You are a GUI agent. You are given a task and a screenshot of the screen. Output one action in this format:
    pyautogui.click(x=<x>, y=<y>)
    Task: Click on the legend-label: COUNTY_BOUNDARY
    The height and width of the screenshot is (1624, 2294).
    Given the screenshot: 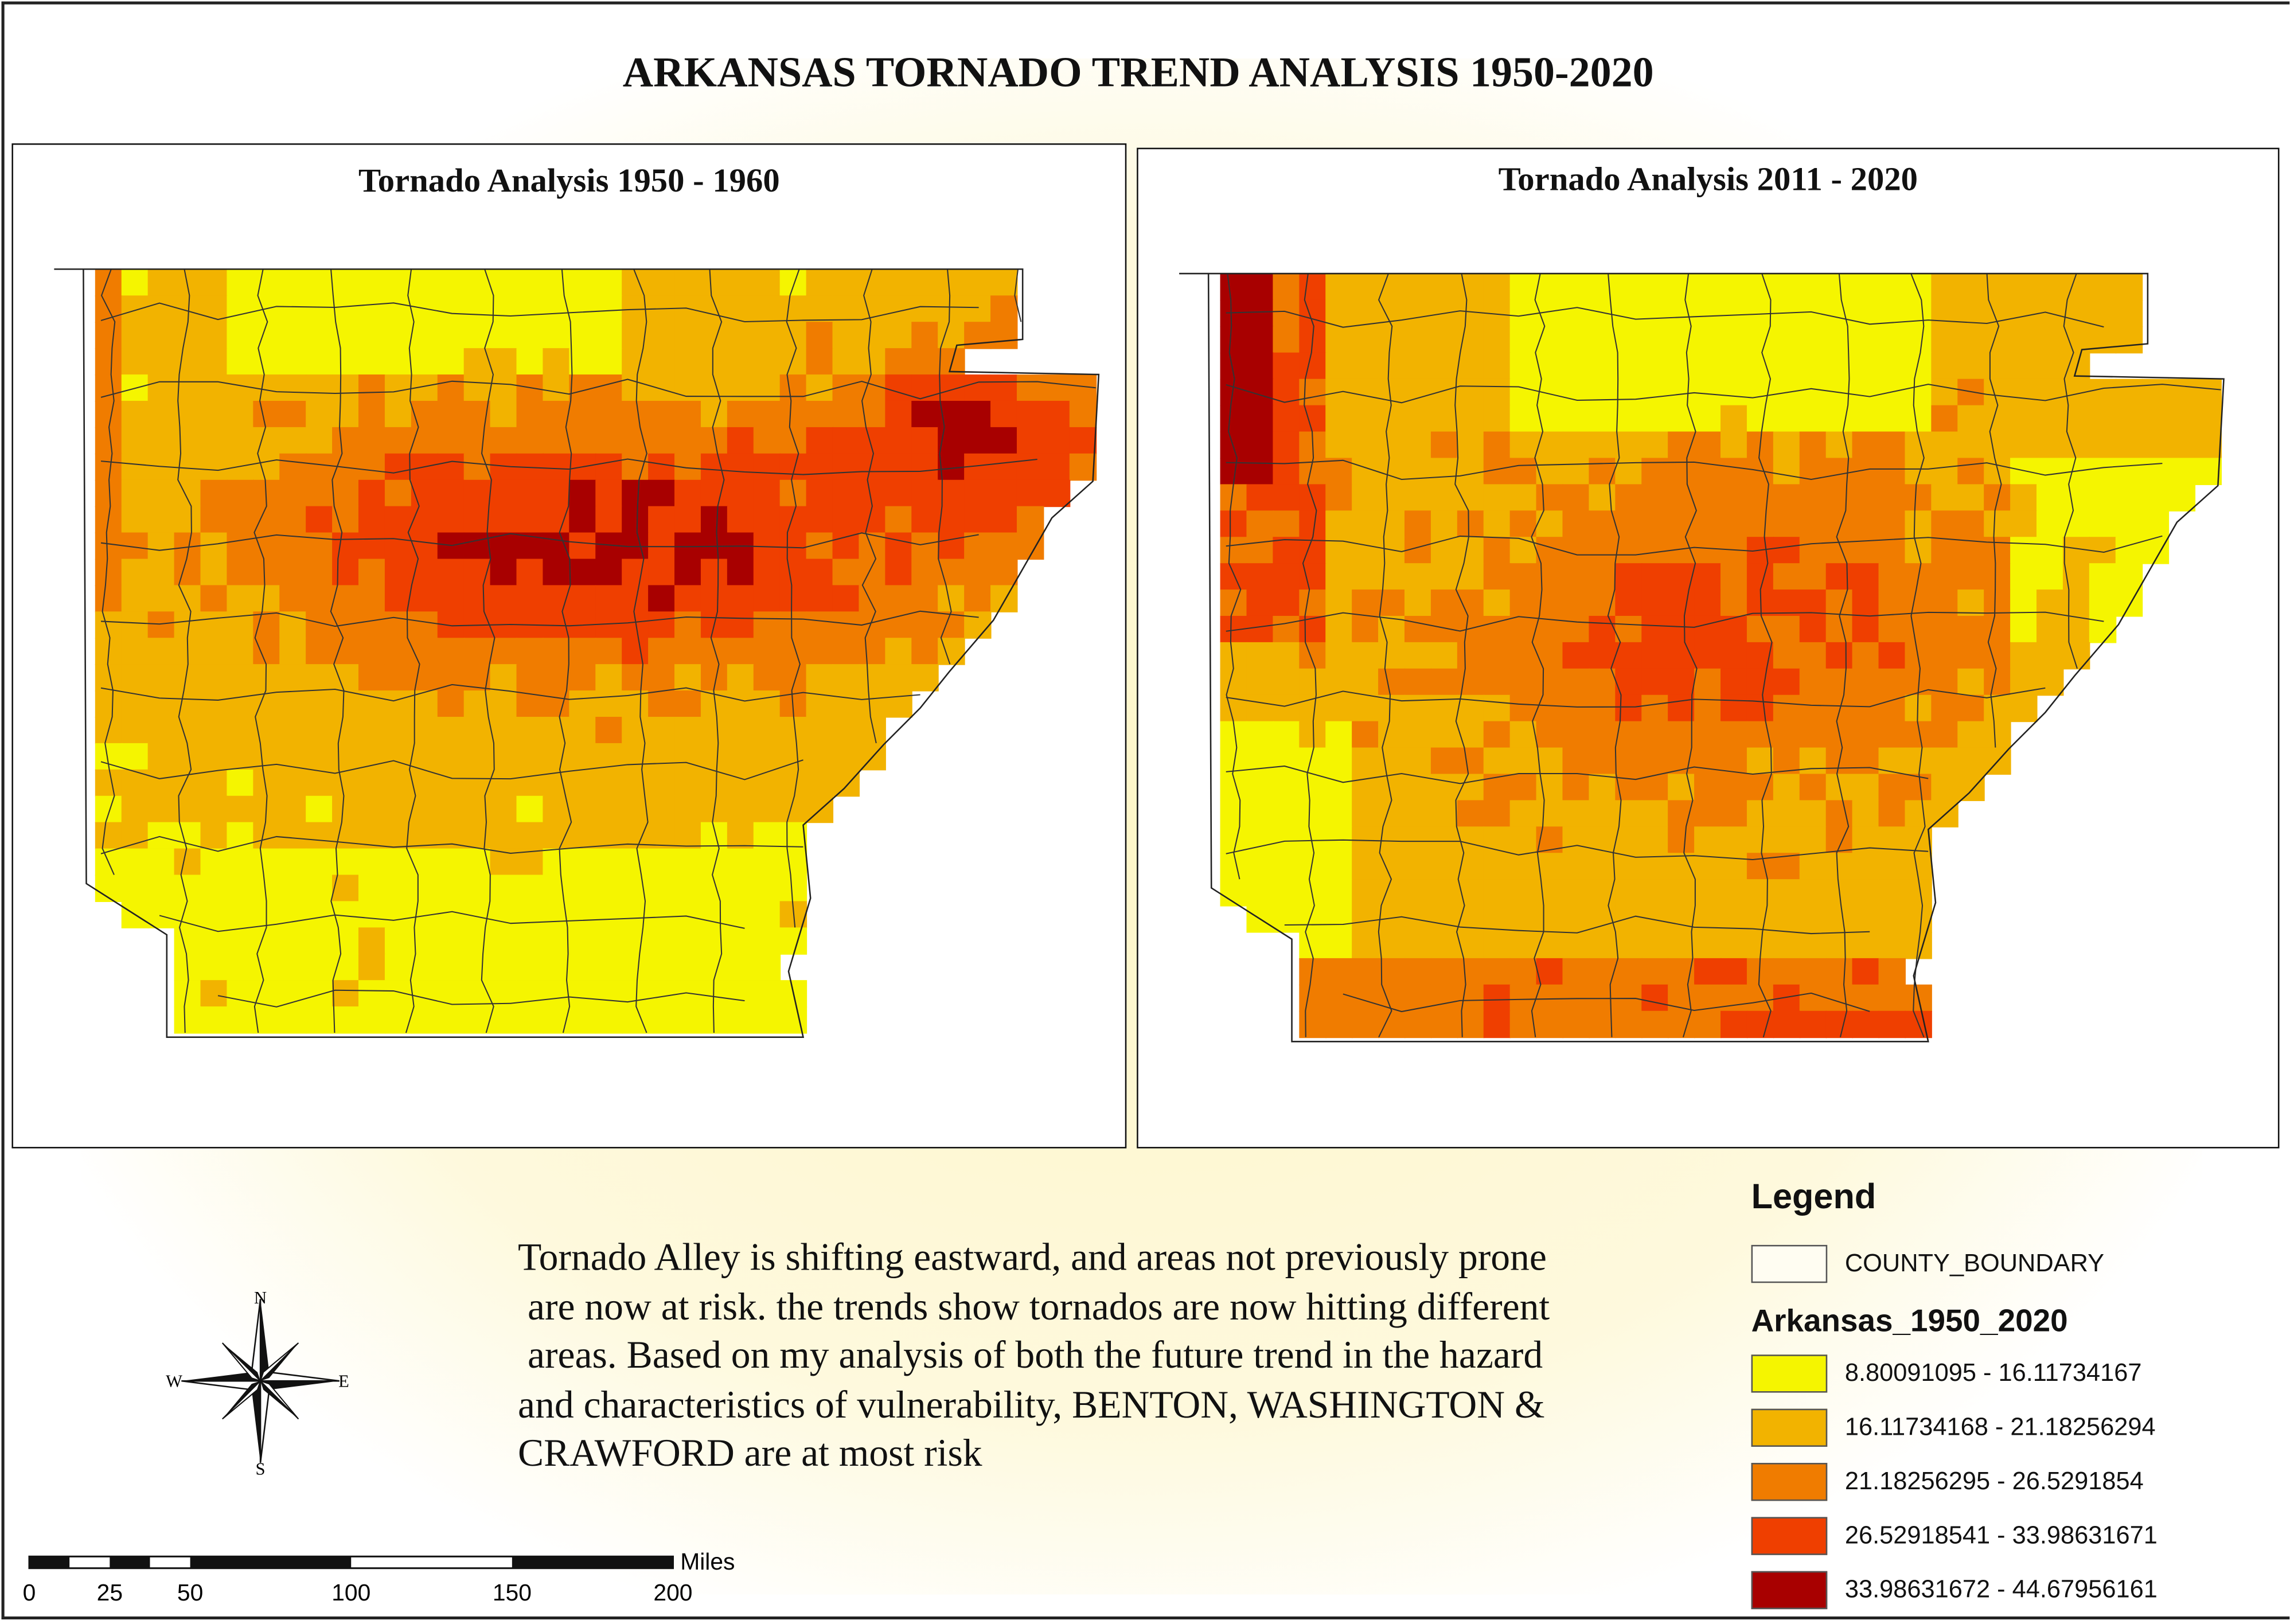 What is the action you would take?
    pyautogui.click(x=1975, y=1263)
    